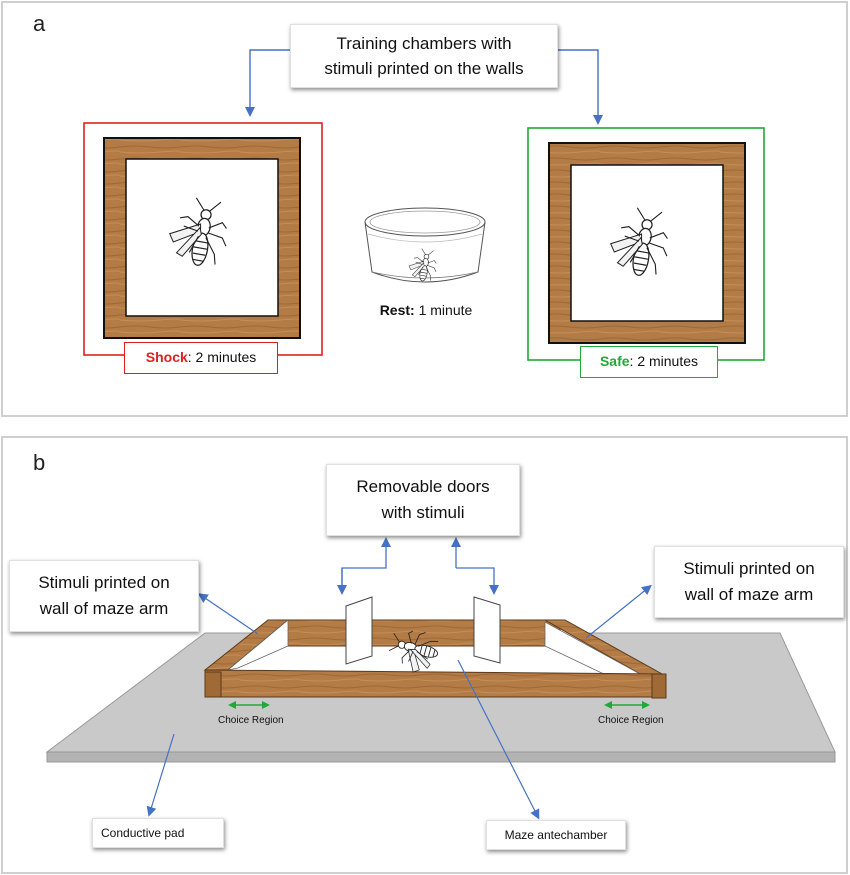  What do you see at coordinates (477, 581) in the screenshot?
I see `arrow-door-right-down` at bounding box center [477, 581].